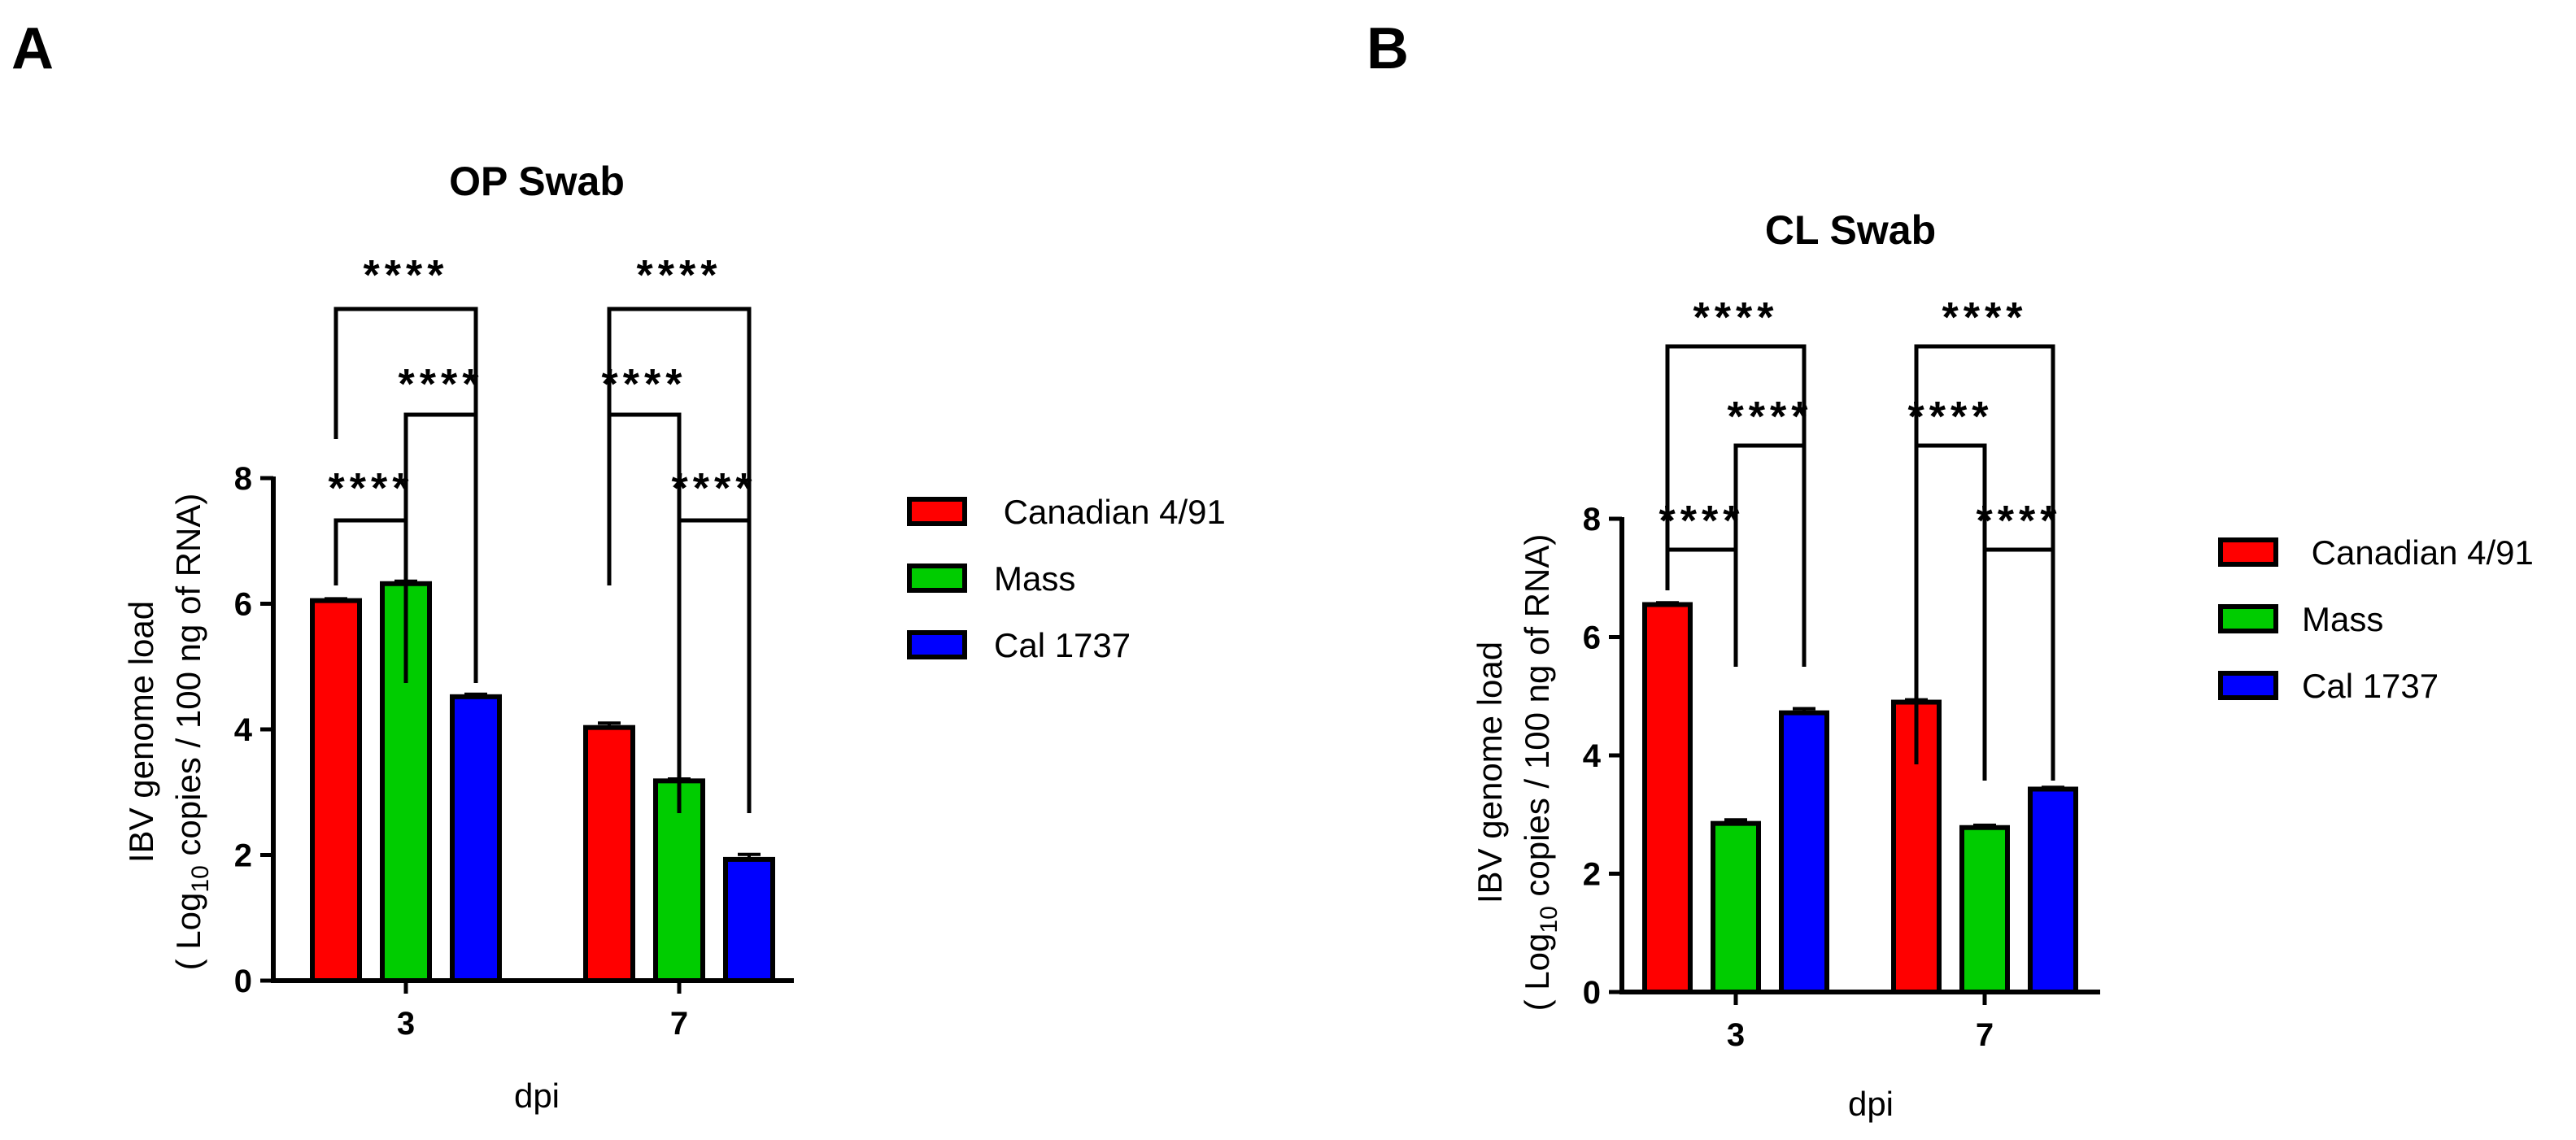 The width and height of the screenshot is (2576, 1140). What do you see at coordinates (2248, 618) in the screenshot?
I see `panel-b-legend-swatch-mass` at bounding box center [2248, 618].